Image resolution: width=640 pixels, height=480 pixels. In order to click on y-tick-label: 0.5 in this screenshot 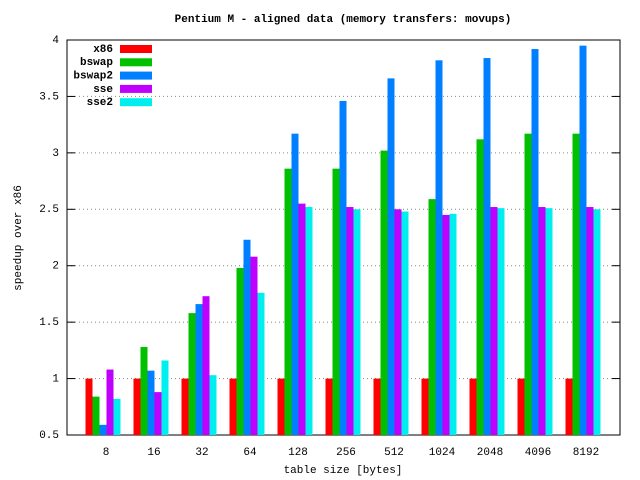, I will do `click(49, 436)`.